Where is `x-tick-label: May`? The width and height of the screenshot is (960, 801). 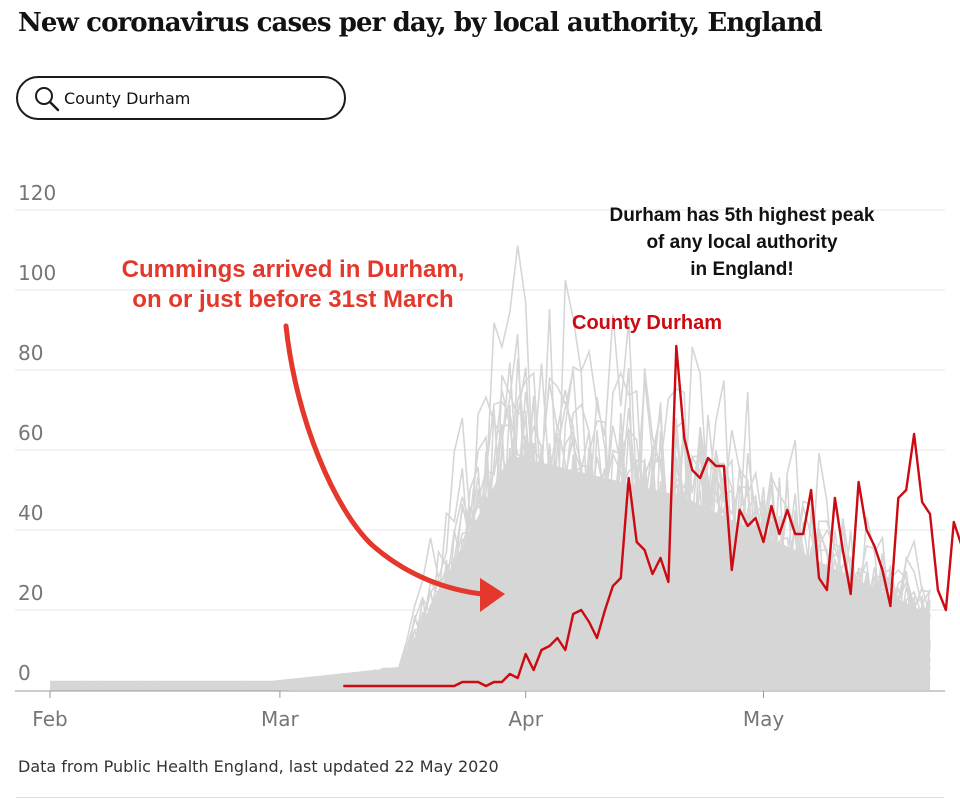
x-tick-label: May is located at coordinates (764, 719).